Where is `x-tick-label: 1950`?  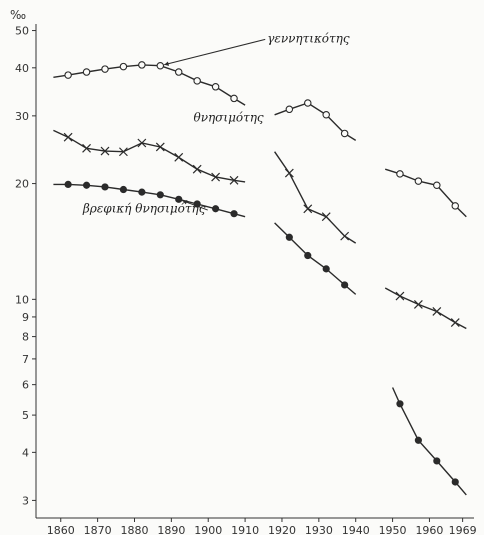
x-tick-label: 1950 is located at coordinates (393, 529).